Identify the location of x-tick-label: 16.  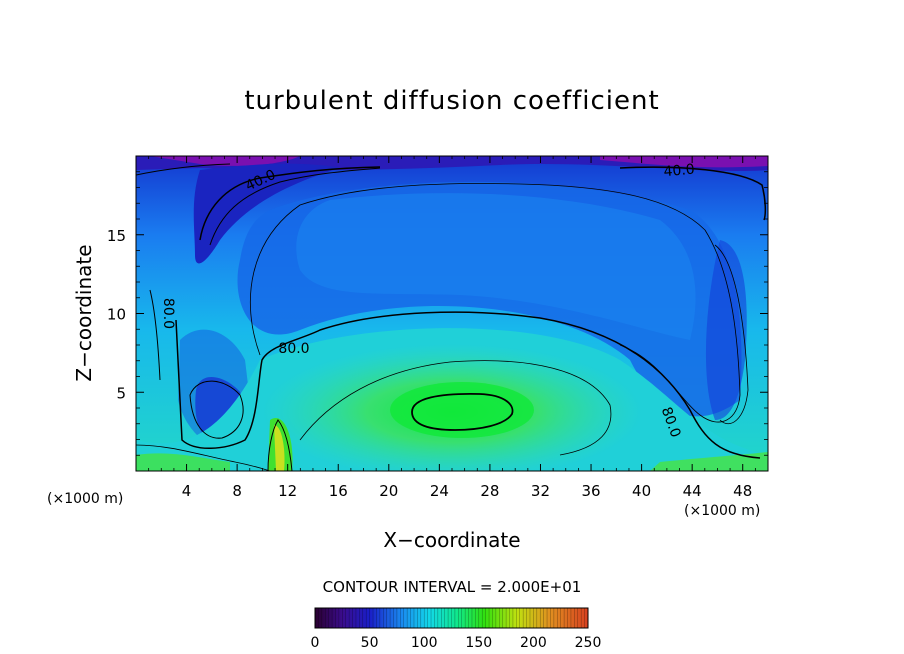
(338, 491).